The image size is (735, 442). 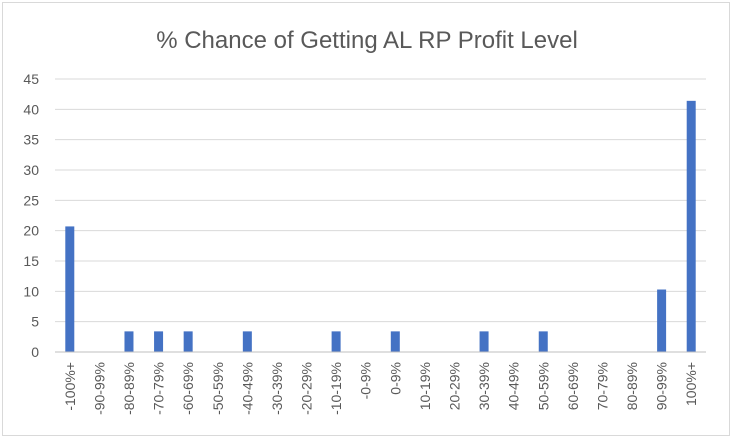 I want to click on x-tick-label: 20-29%, so click(x=454, y=386).